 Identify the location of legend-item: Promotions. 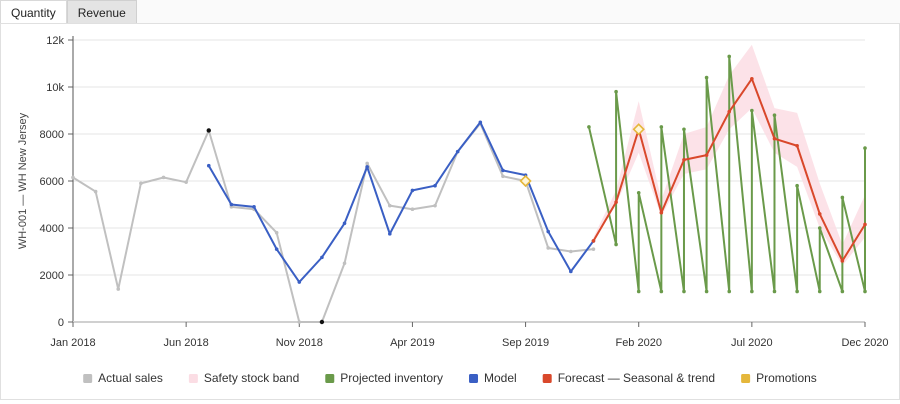
(779, 378).